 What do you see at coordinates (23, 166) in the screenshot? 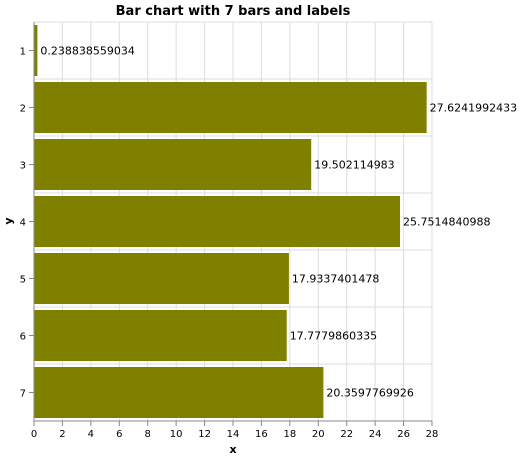
I see `y-tick-label: 3` at bounding box center [23, 166].